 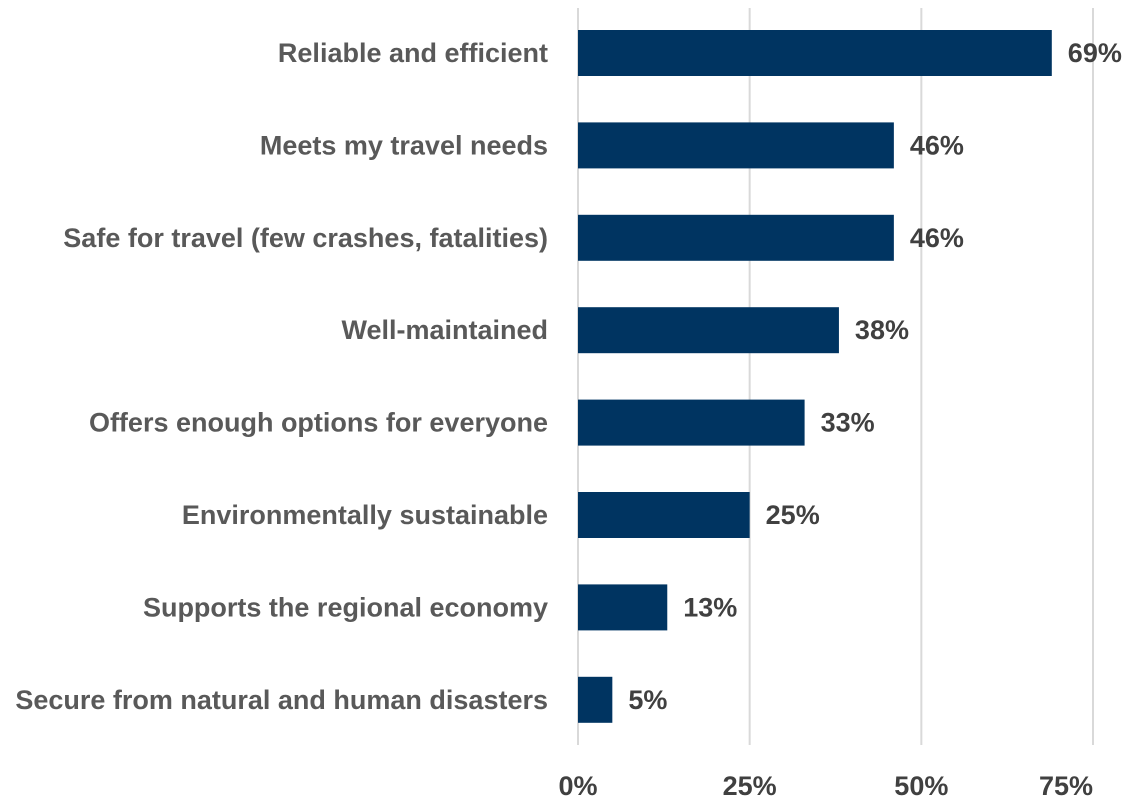 I want to click on data-label: 5%, so click(x=647, y=700).